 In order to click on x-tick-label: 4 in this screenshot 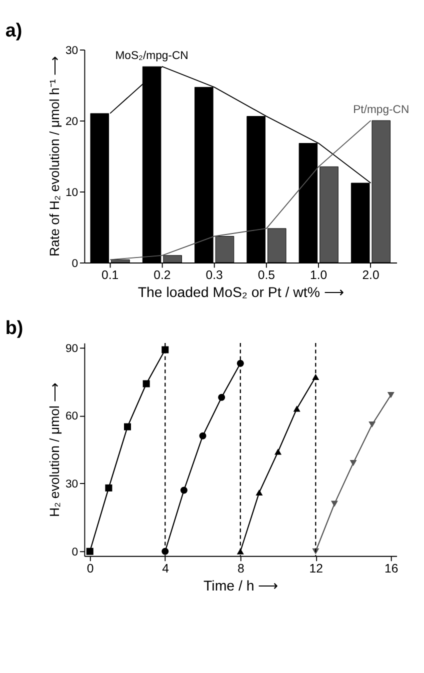, I will do `click(166, 568)`.